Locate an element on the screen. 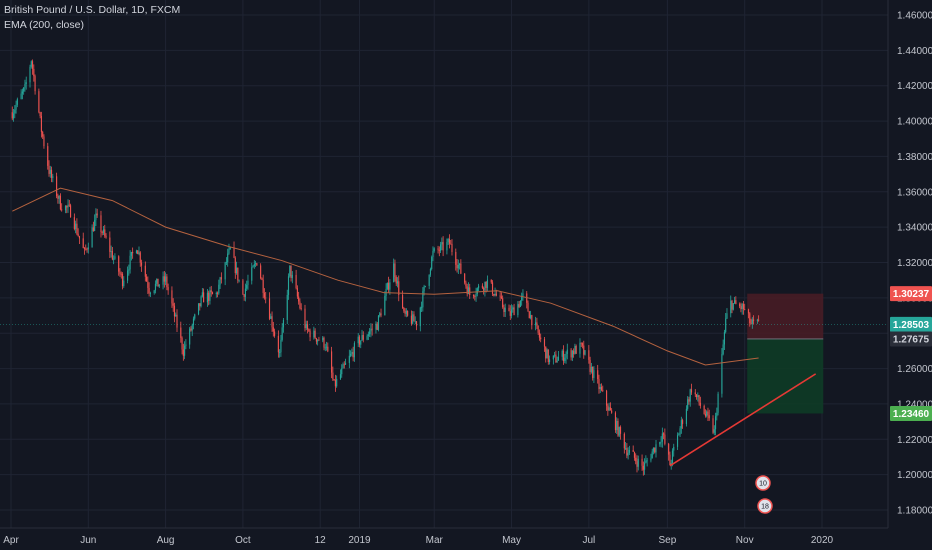 The width and height of the screenshot is (932, 550). x-tick-label: Nov is located at coordinates (745, 540).